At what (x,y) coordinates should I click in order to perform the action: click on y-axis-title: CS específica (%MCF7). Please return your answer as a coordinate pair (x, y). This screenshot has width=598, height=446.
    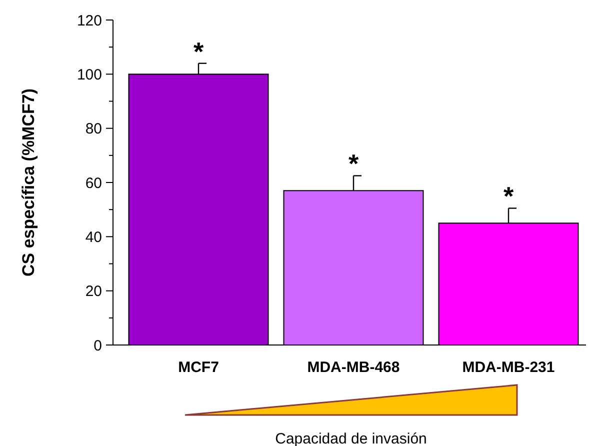
    Looking at the image, I should click on (28, 182).